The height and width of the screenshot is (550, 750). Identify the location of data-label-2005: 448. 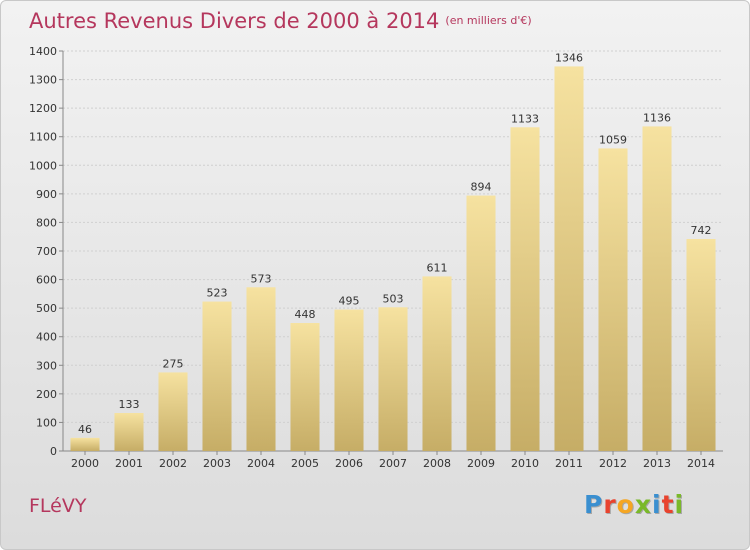
(305, 314).